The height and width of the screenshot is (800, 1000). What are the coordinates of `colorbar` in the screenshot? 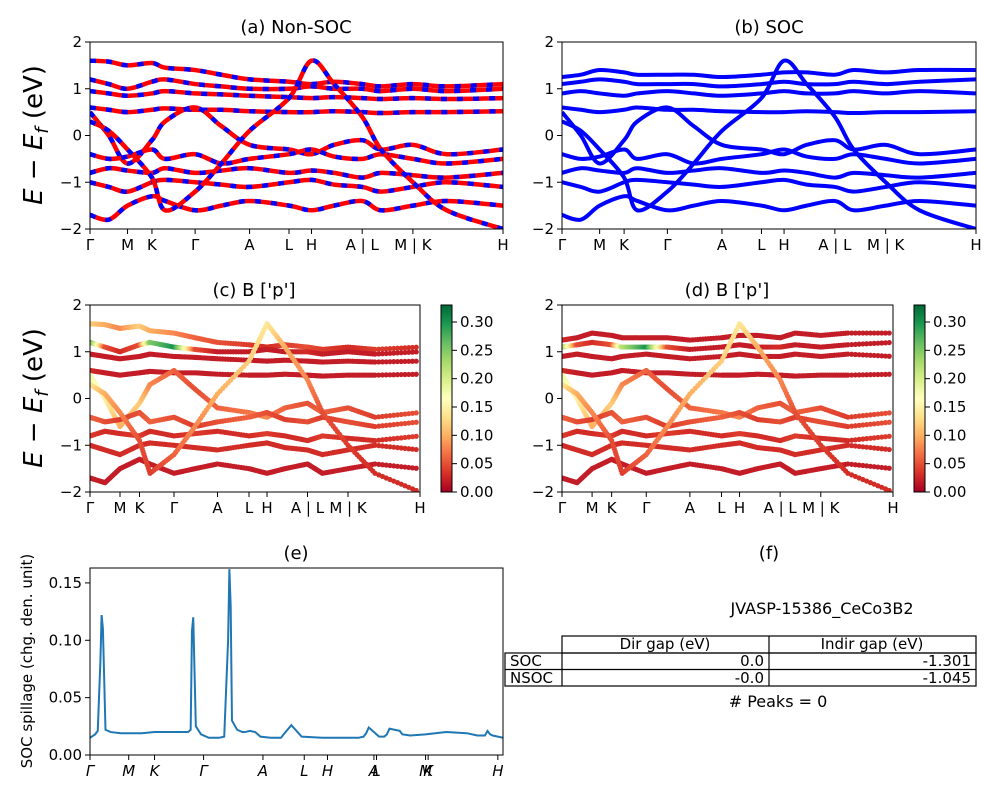 It's located at (919, 398).